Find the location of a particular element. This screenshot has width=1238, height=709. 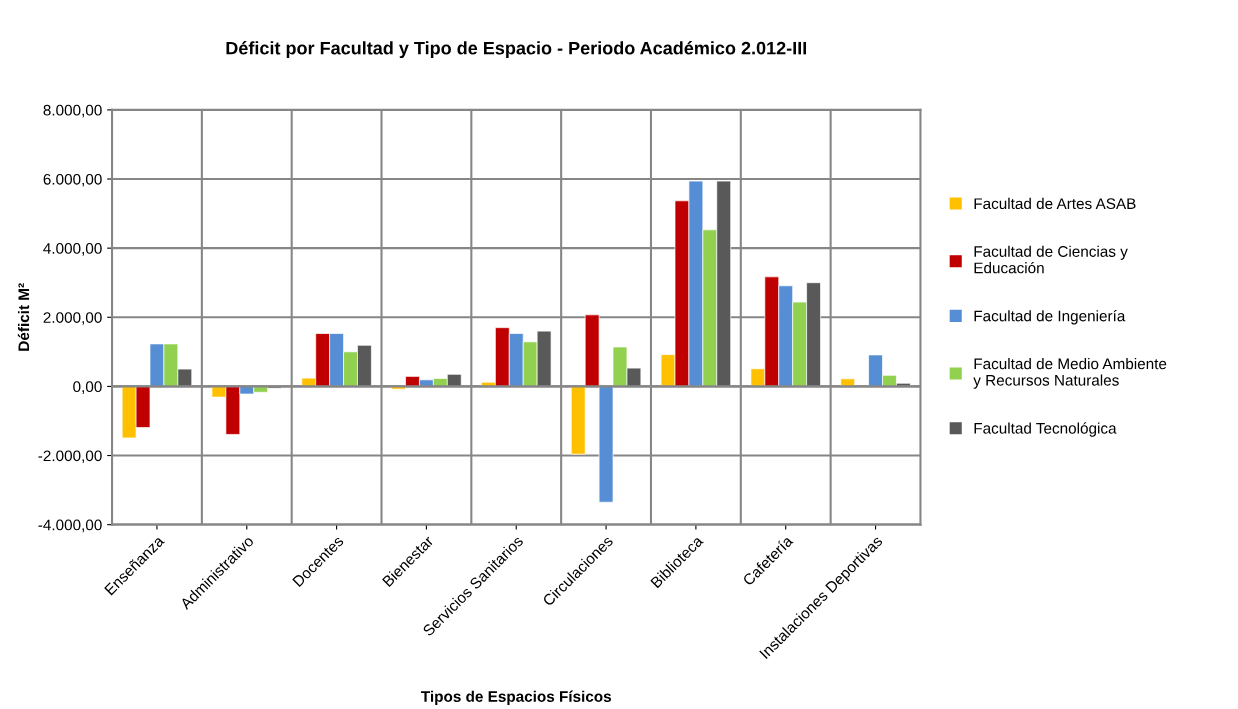

y-tick-label: 6.000,00 is located at coordinates (72, 180).